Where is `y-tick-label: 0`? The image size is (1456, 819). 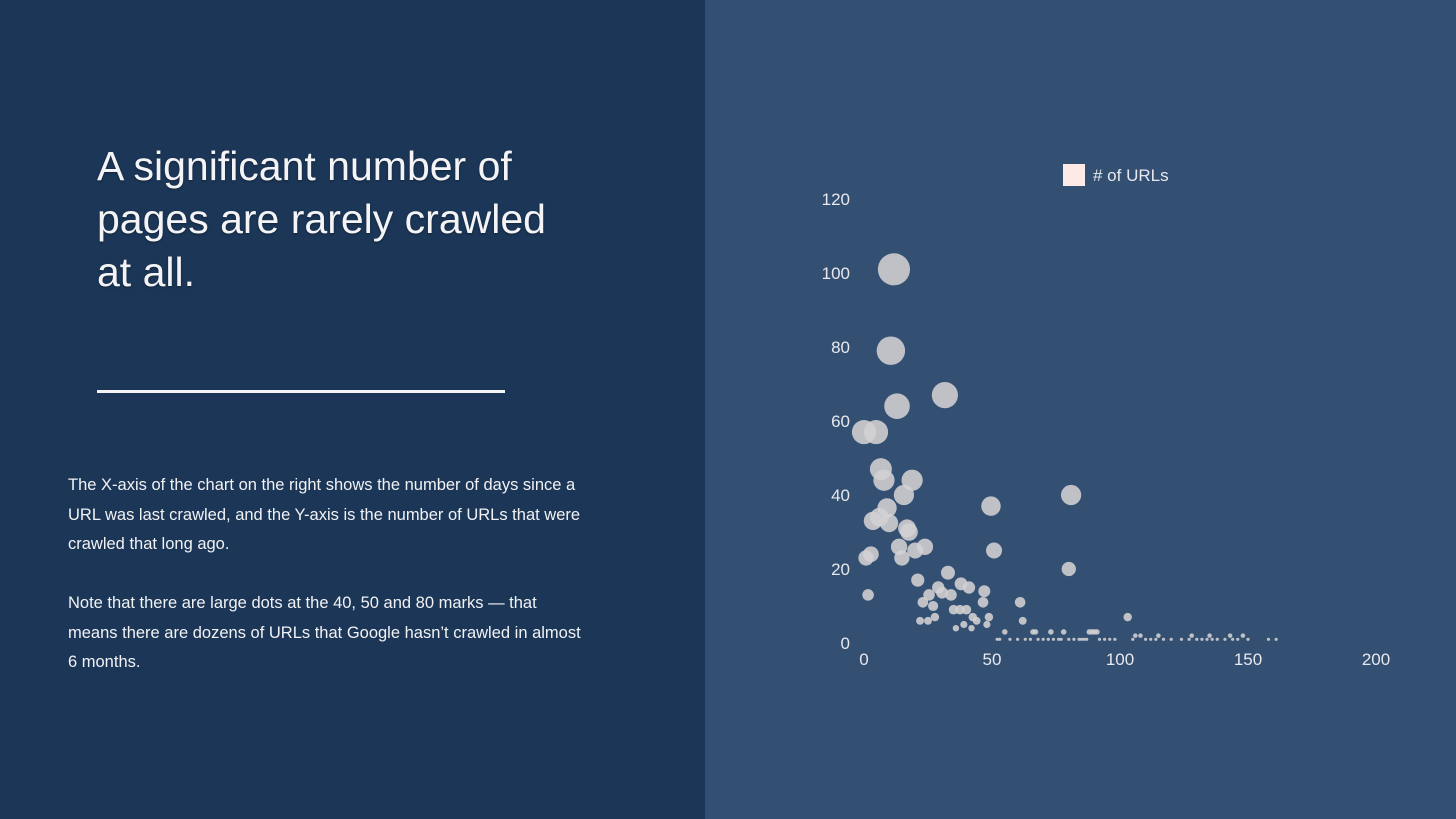
y-tick-label: 0 is located at coordinates (845, 643).